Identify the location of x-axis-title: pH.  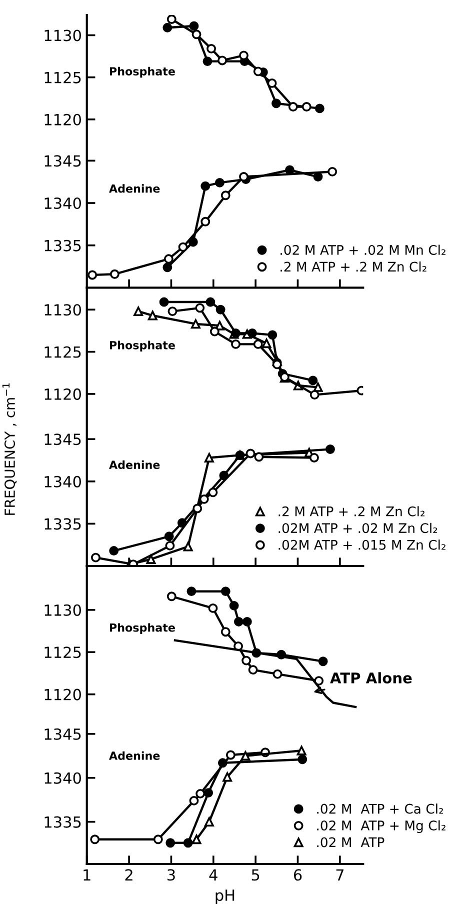
(225, 897).